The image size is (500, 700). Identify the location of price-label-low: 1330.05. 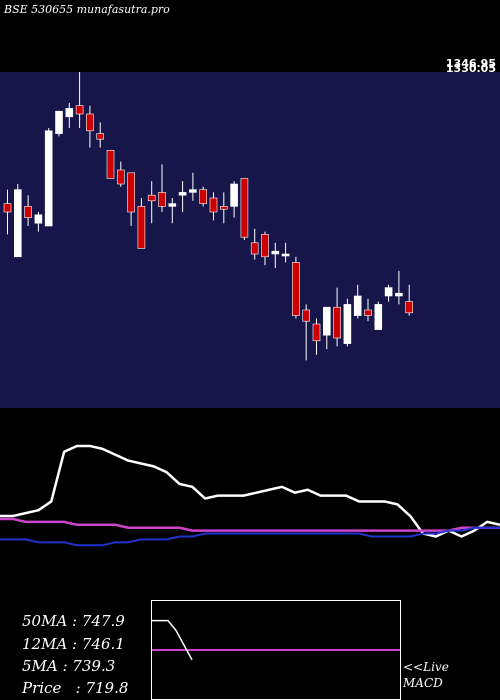
(470, 68).